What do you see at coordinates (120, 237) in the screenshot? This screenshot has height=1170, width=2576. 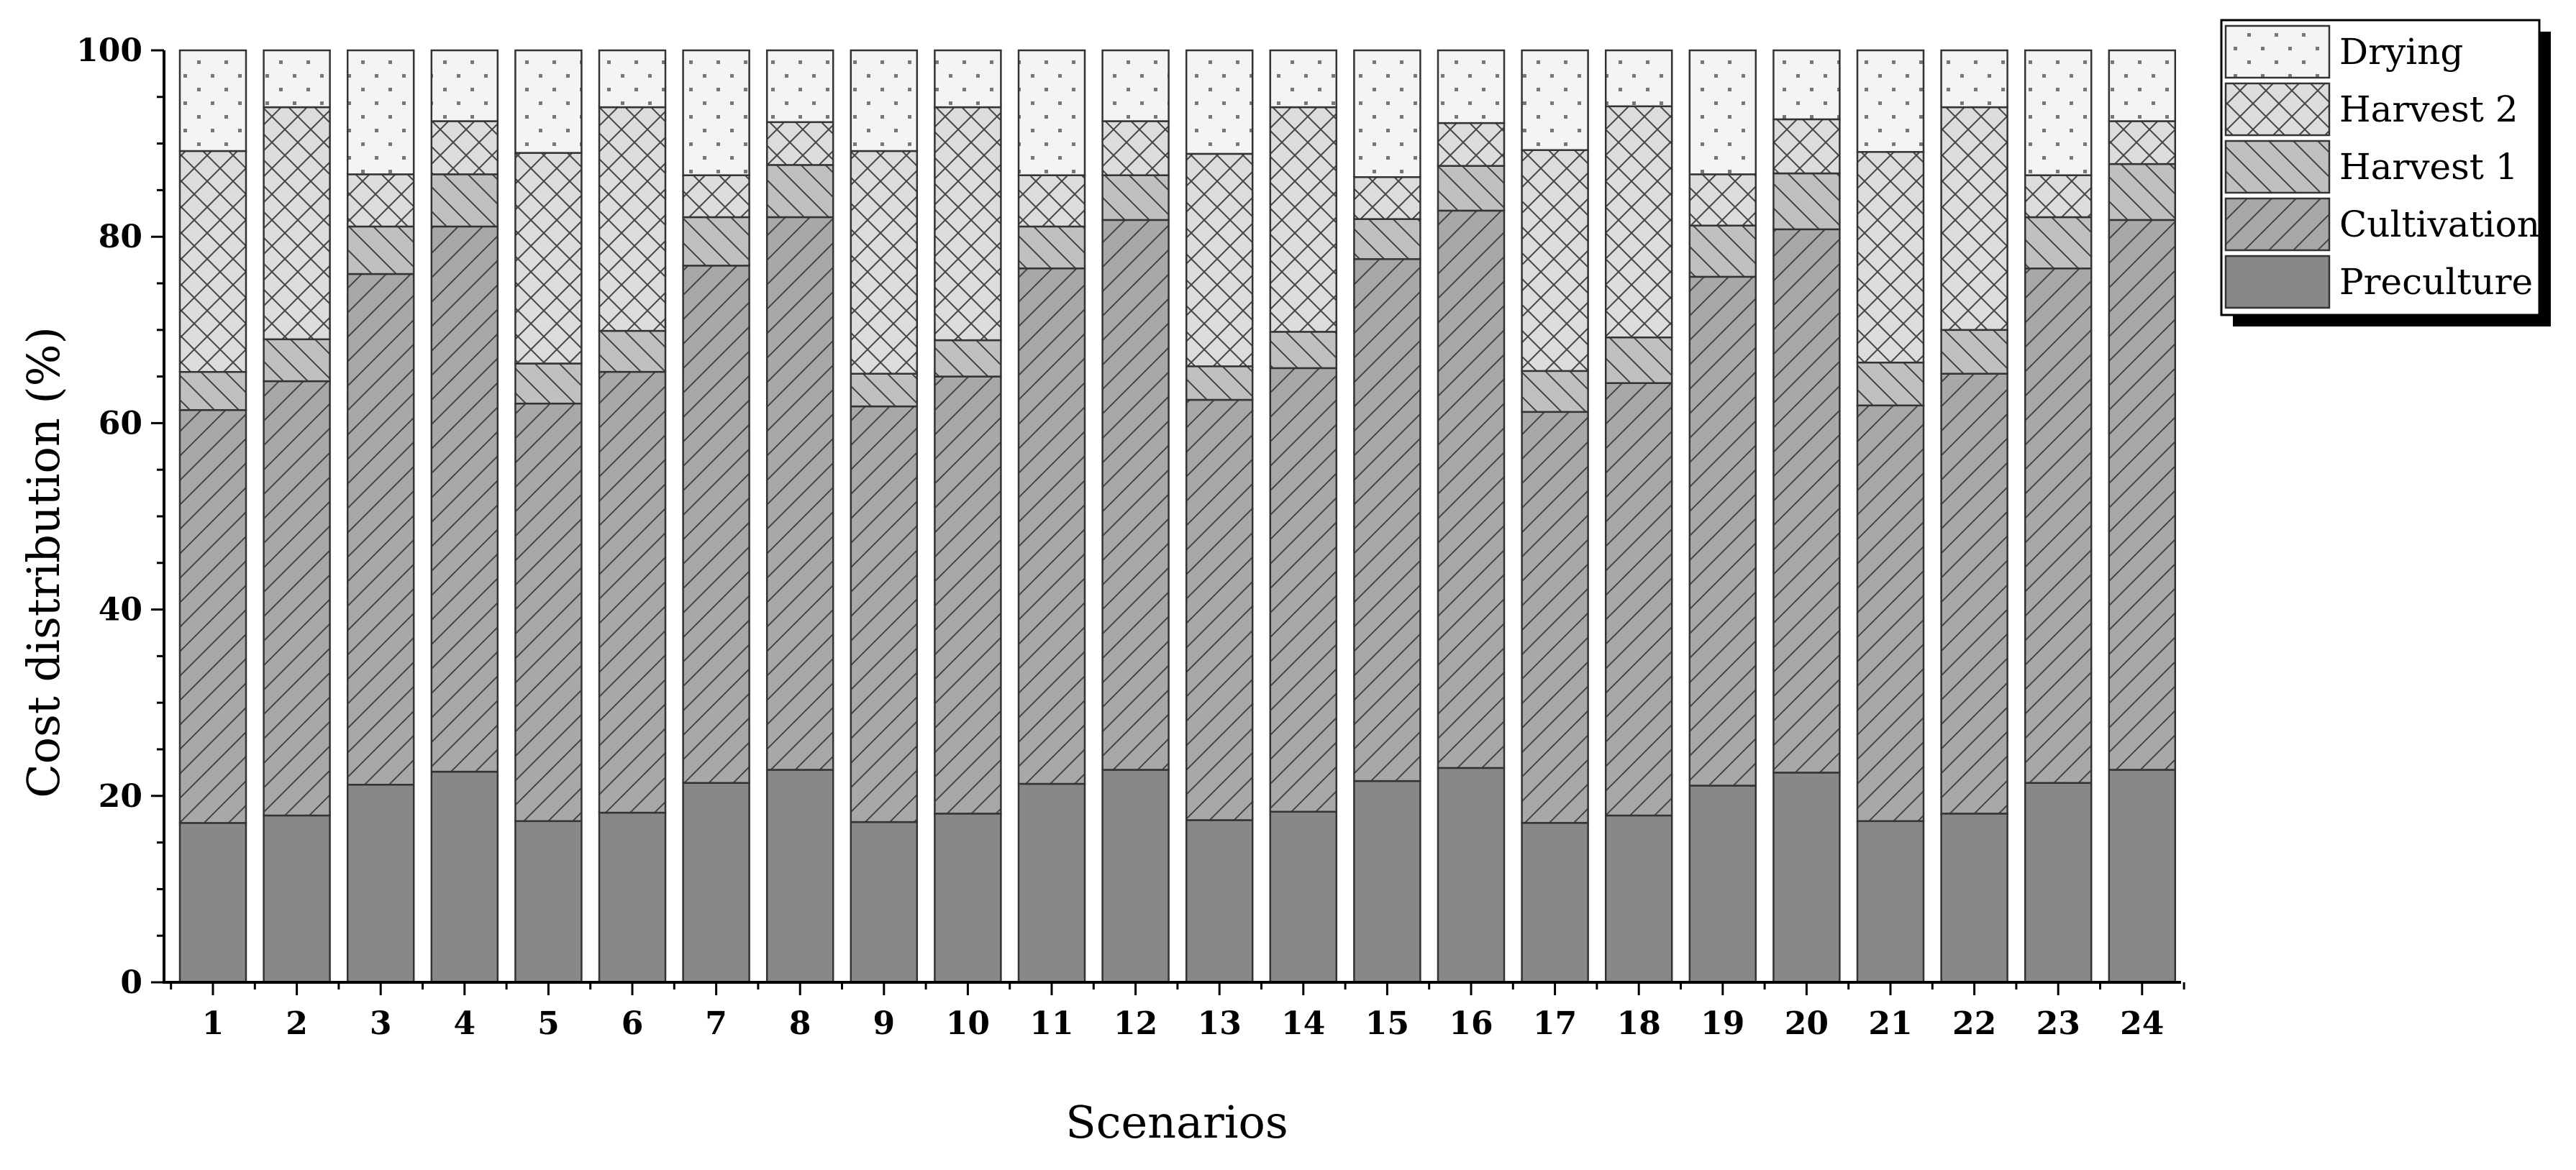 I see `y-tick-label: 80` at bounding box center [120, 237].